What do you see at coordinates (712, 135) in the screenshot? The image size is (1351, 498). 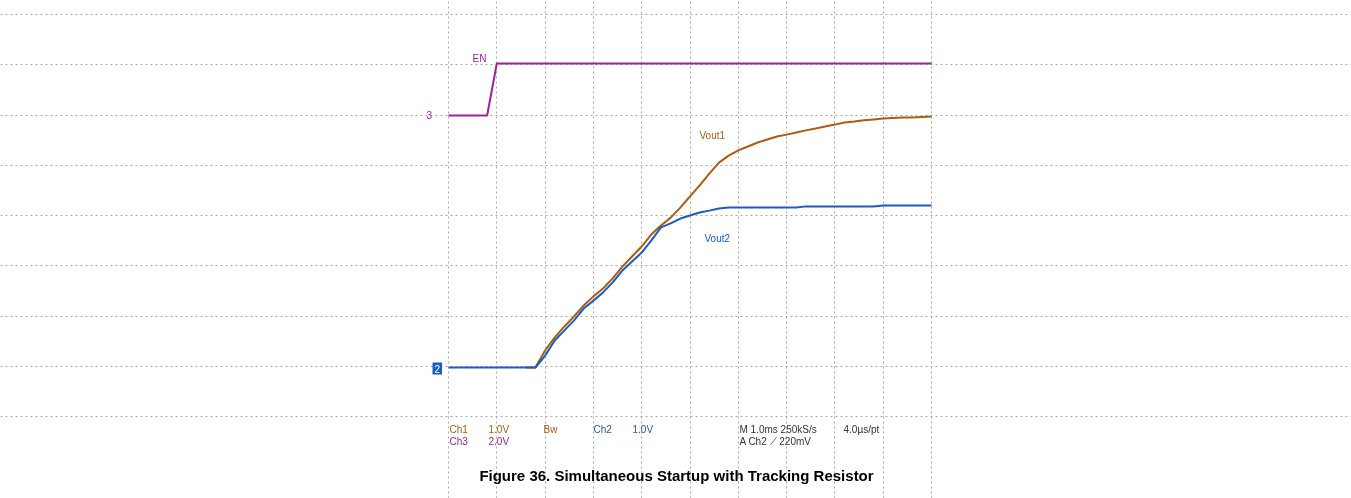 I see `series-label: Vout1` at bounding box center [712, 135].